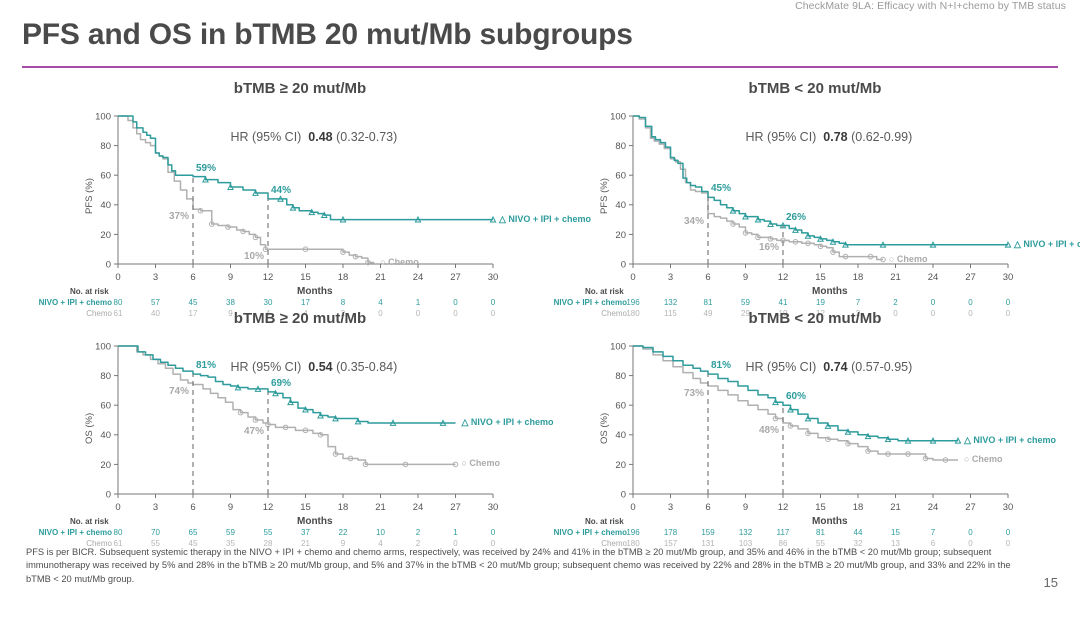 This screenshot has width=1080, height=618. What do you see at coordinates (670, 532) in the screenshot?
I see `os-low-risk-value: 178` at bounding box center [670, 532].